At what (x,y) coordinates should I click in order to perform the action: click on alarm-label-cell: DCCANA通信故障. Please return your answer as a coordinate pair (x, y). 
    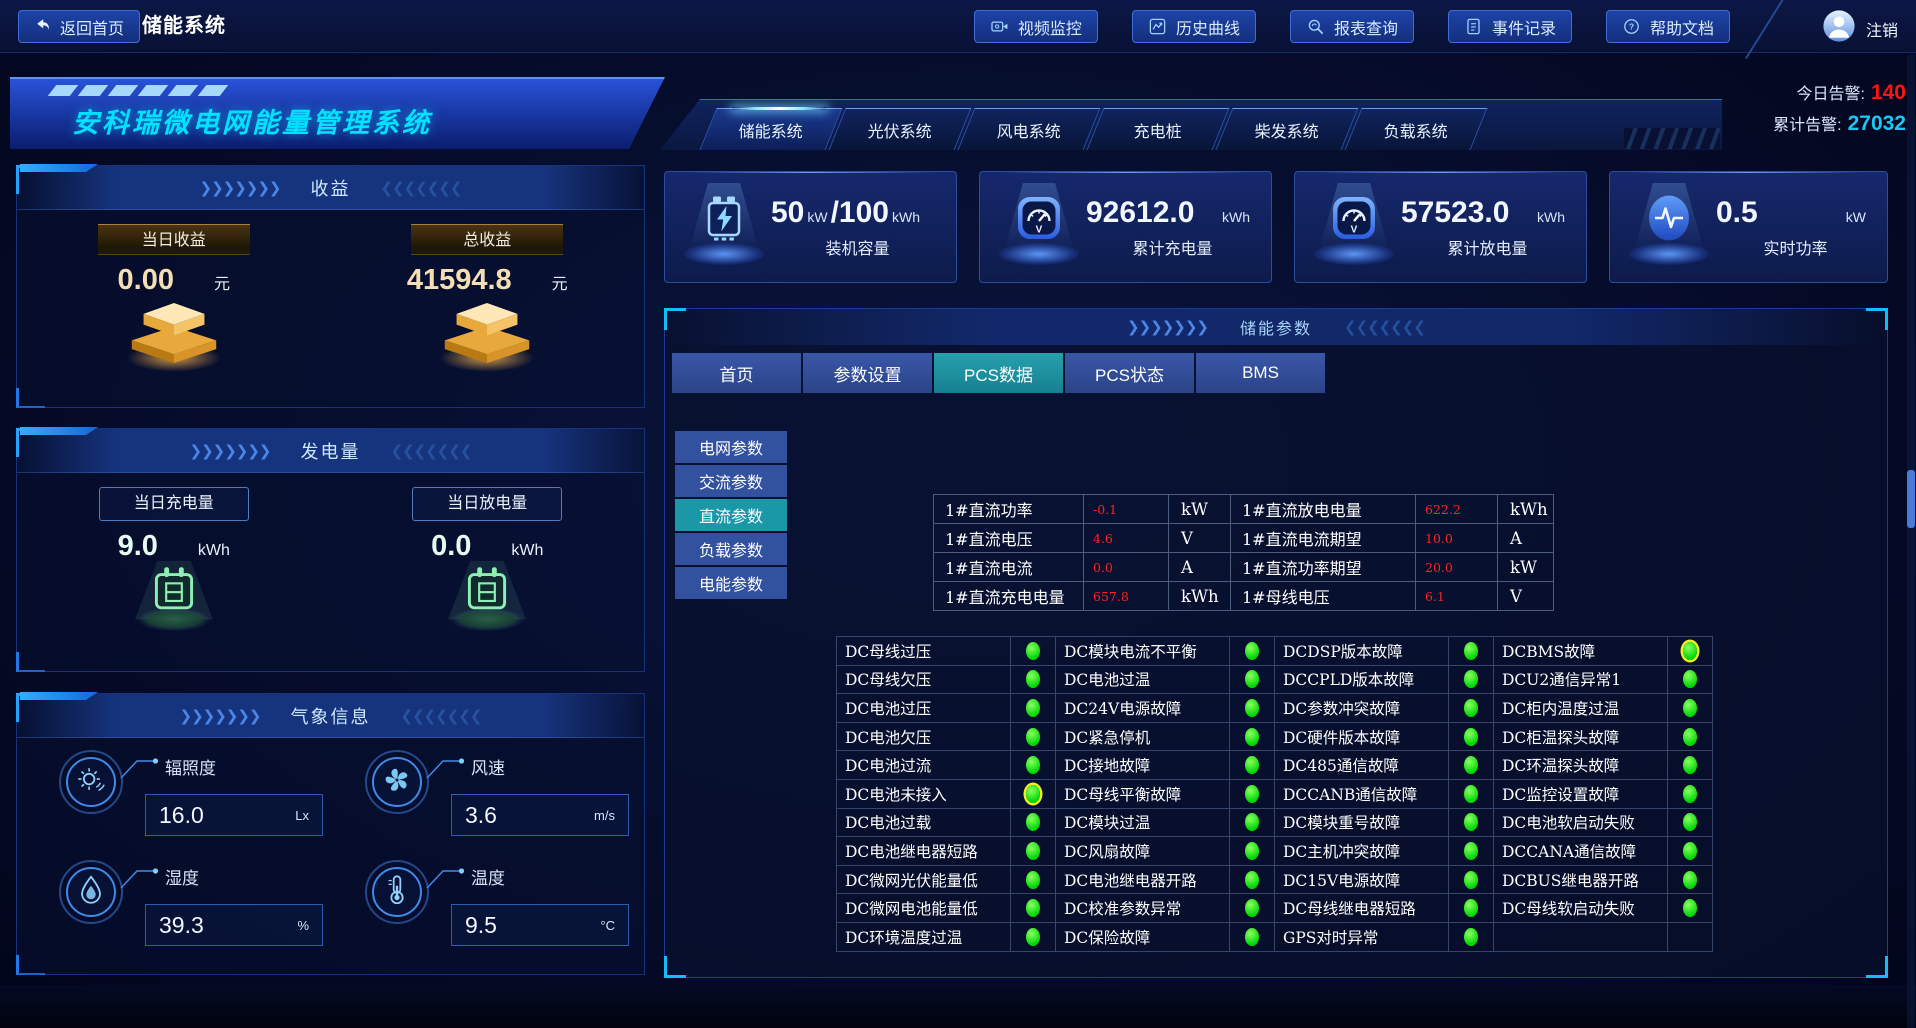
    Looking at the image, I should click on (1581, 851).